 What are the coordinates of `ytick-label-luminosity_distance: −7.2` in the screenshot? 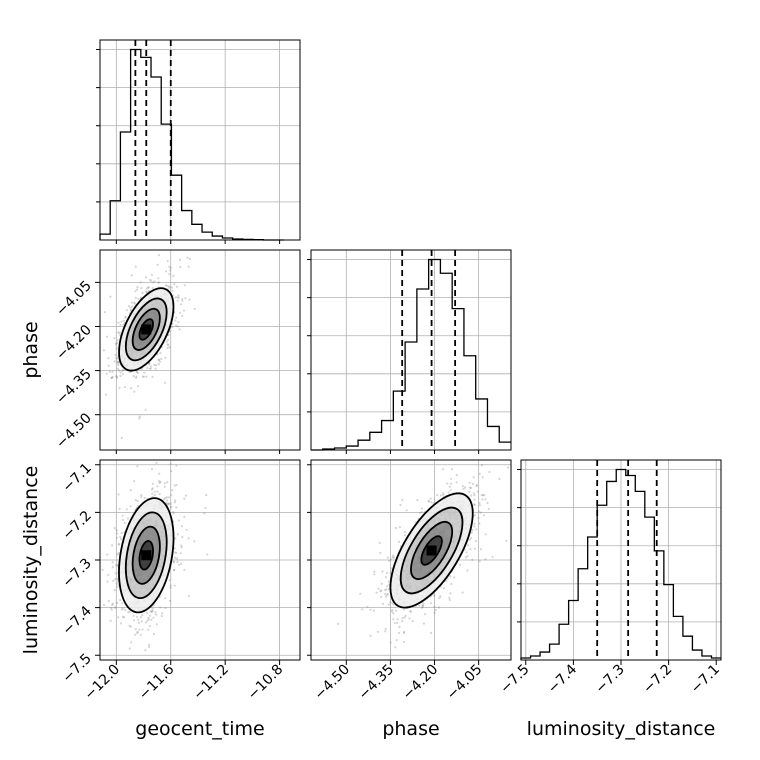 It's located at (76, 525).